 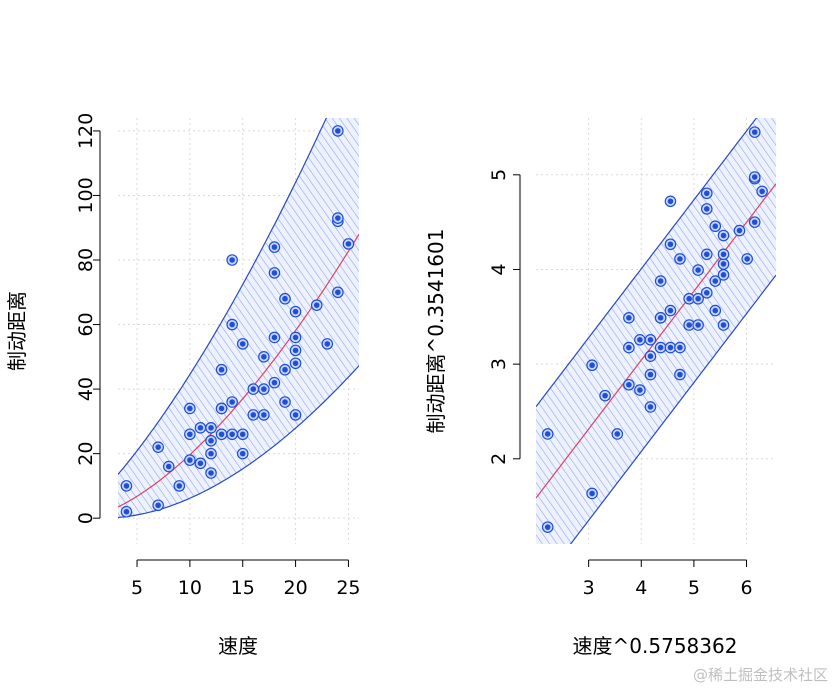 I want to click on x-tick-label: 20, so click(x=295, y=588).